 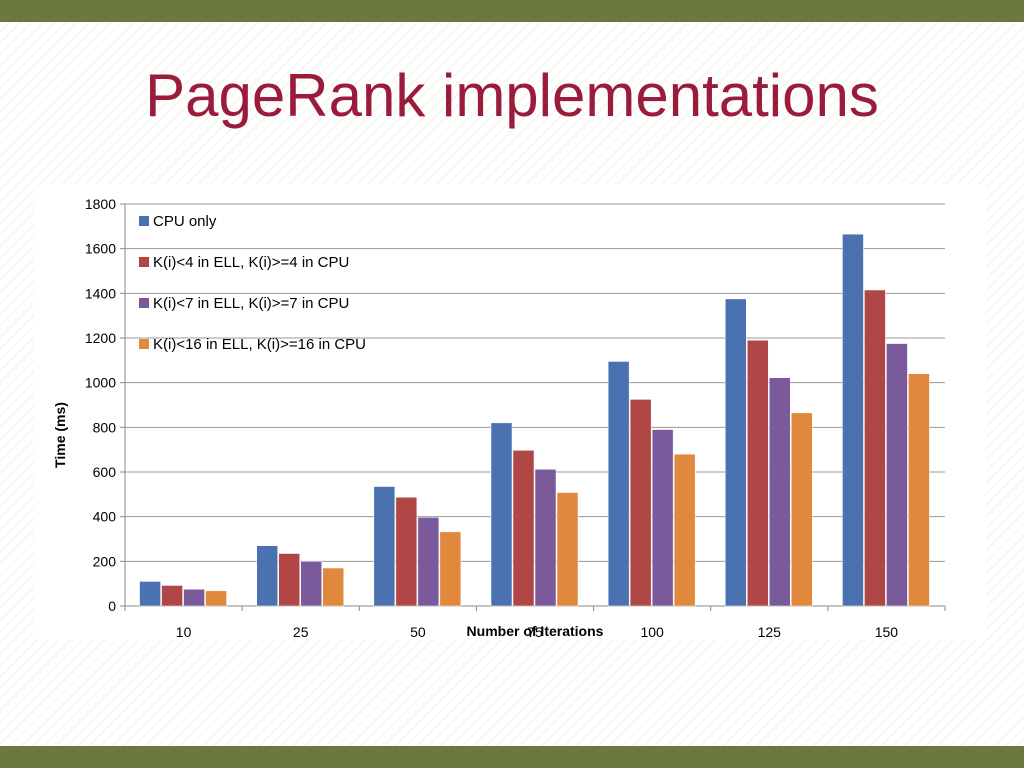 What do you see at coordinates (887, 632) in the screenshot?
I see `x-tick-label: 150` at bounding box center [887, 632].